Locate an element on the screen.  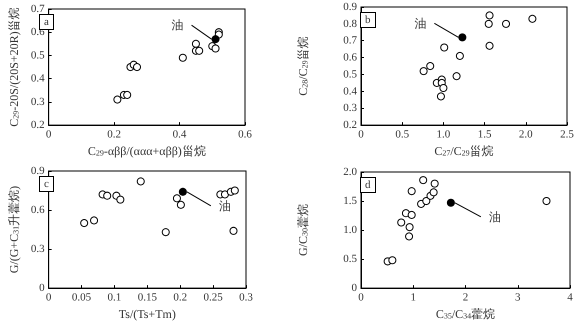
x-tick-label: 0.4 is located at coordinates (179, 134).